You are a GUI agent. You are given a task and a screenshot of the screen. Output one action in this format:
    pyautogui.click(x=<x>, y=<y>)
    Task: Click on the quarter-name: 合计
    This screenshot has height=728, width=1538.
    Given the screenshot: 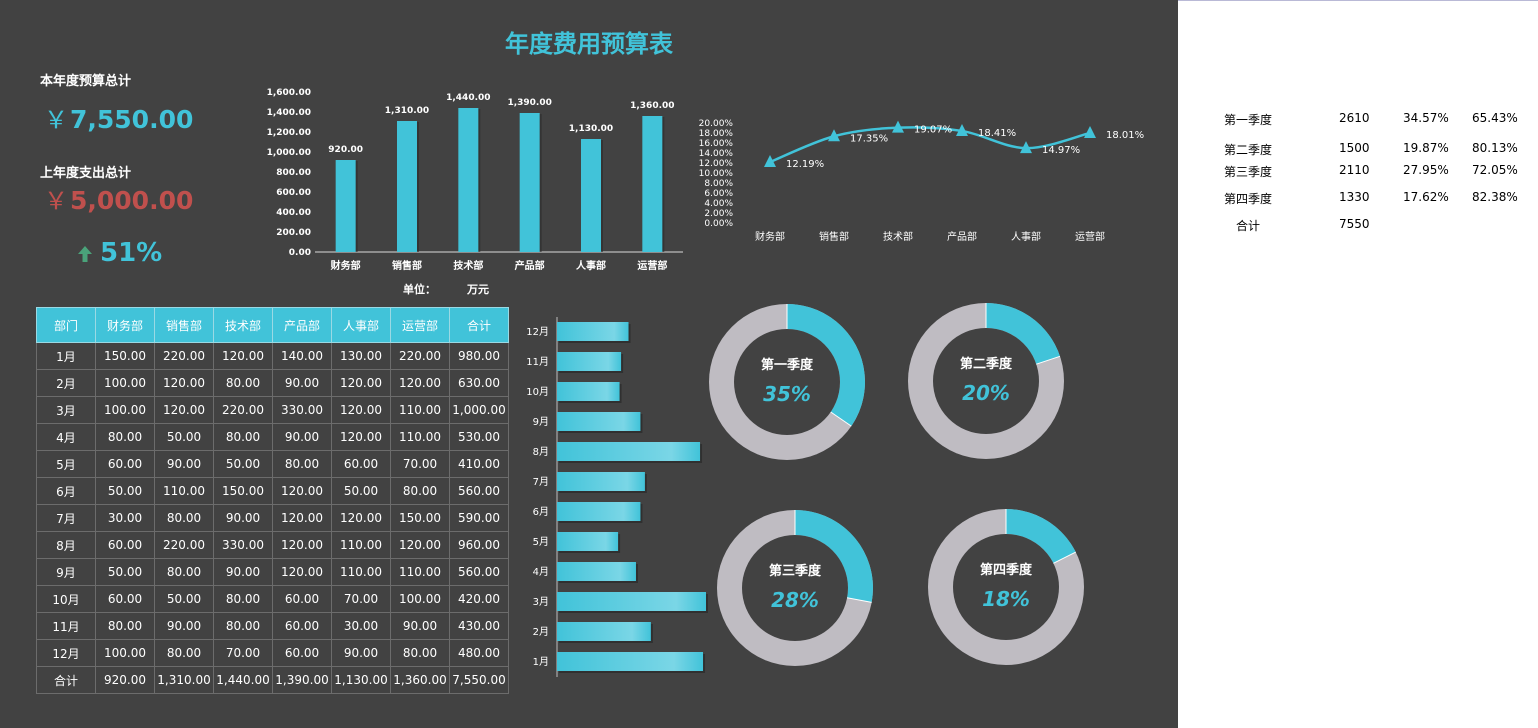 What is the action you would take?
    pyautogui.click(x=1248, y=226)
    